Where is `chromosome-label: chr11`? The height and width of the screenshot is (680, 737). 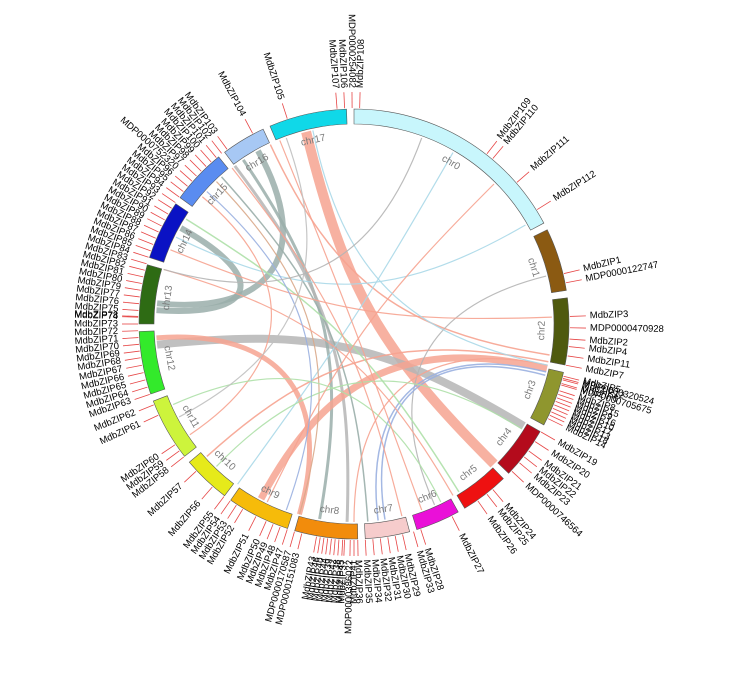 chromosome-label: chr11 is located at coordinates (190, 416).